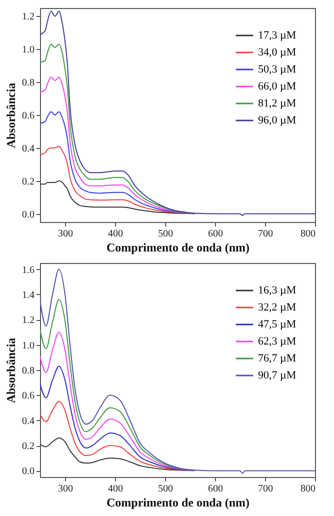  Describe the element at coordinates (28, 295) in the screenshot. I see `y-tick-label: 1.4` at that location.